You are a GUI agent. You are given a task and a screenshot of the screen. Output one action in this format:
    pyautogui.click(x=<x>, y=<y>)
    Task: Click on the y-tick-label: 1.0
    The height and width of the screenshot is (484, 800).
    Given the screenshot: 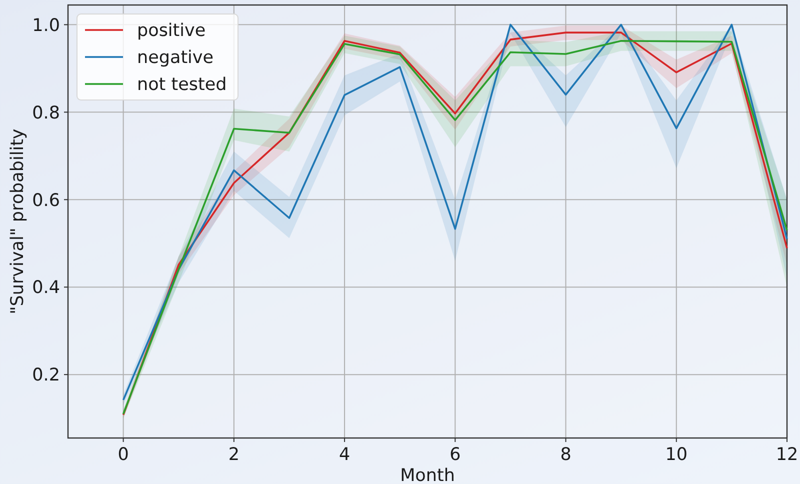 What is the action you would take?
    pyautogui.click(x=46, y=26)
    